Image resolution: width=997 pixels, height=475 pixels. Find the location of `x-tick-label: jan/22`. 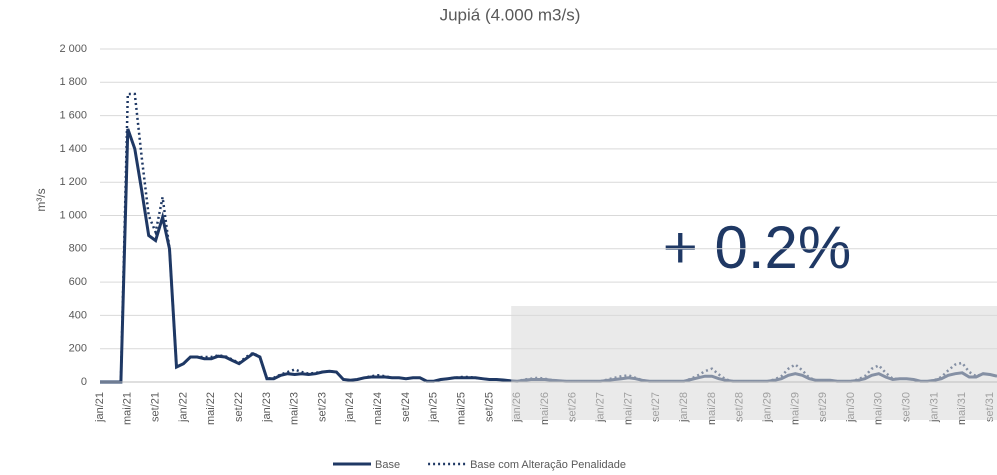

x-tick-label: jan/22 is located at coordinates (183, 407).